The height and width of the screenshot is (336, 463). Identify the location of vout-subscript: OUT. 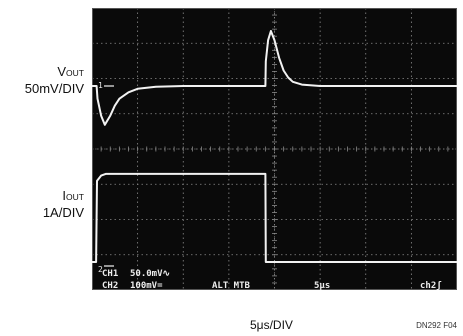
(75, 73).